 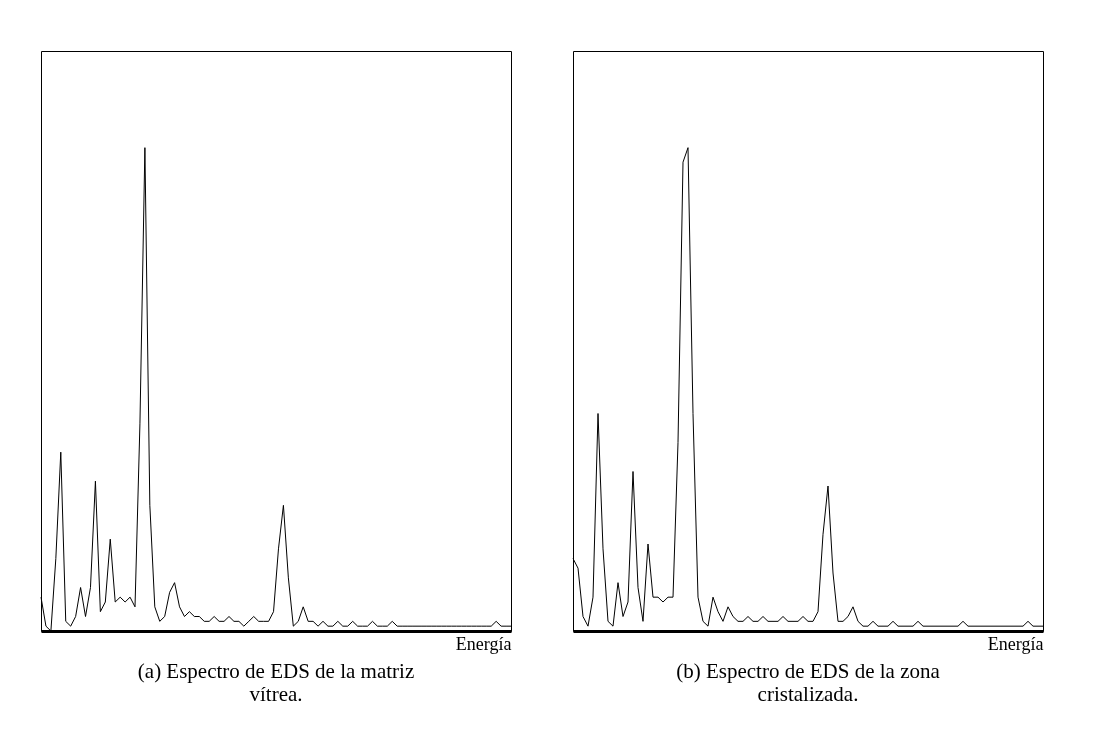 What do you see at coordinates (808, 682) in the screenshot?
I see `text: (b) Espectro de EDS de la zona cristalizada.` at bounding box center [808, 682].